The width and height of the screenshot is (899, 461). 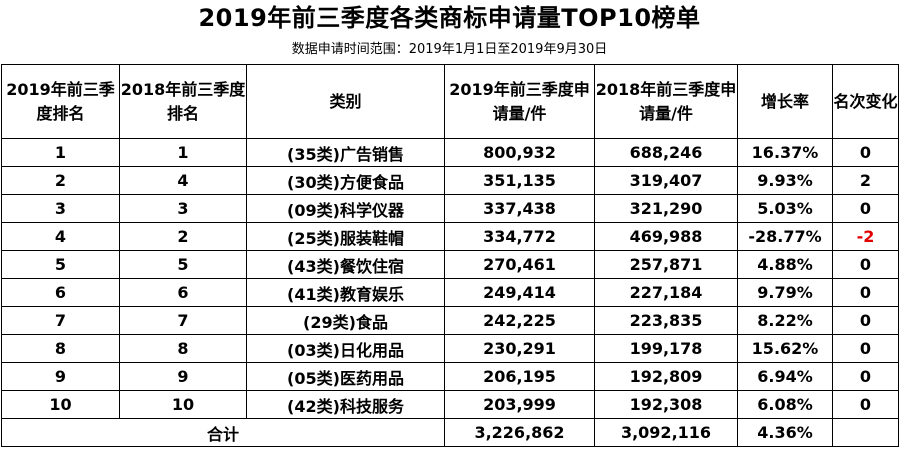 What do you see at coordinates (60, 348) in the screenshot?
I see `rank-2019-cell: 8` at bounding box center [60, 348].